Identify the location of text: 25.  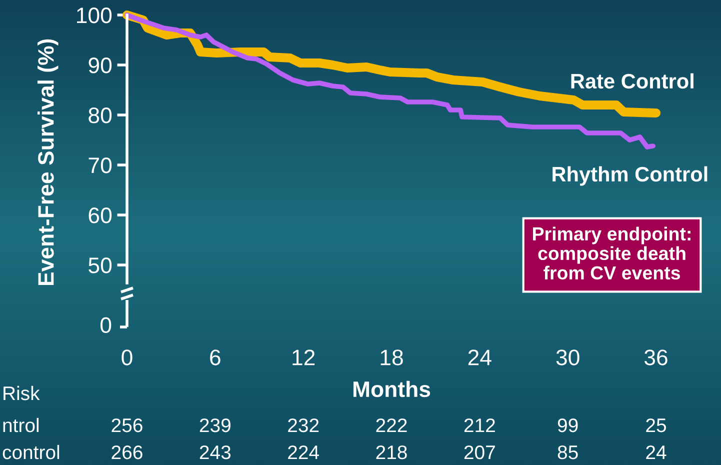
(656, 425).